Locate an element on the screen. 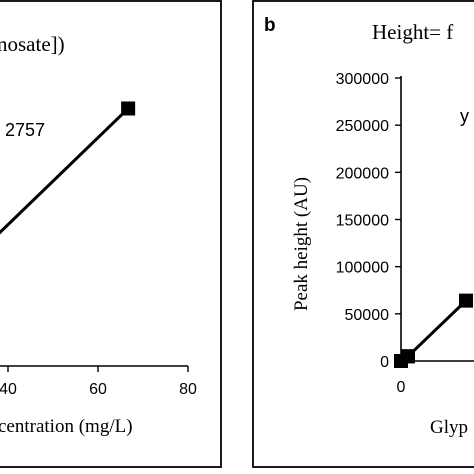  panel-b-title: Height= f is located at coordinates (412, 32).